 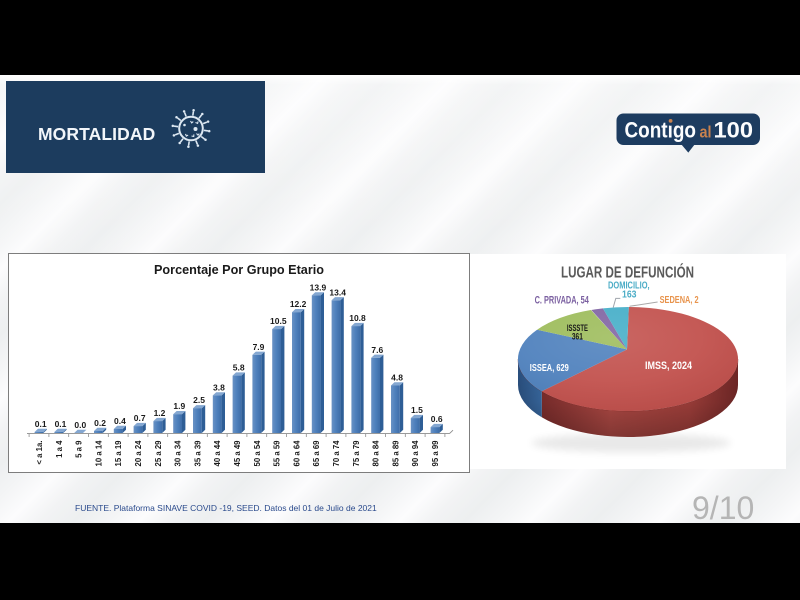 I want to click on svg-text: 25 a 29, so click(x=158, y=453).